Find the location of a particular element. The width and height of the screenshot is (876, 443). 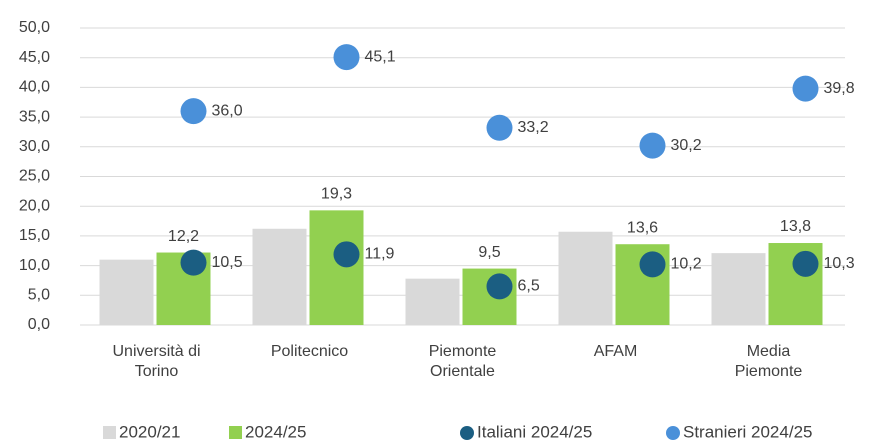

y-tick-label: 40,0 is located at coordinates (34, 87).